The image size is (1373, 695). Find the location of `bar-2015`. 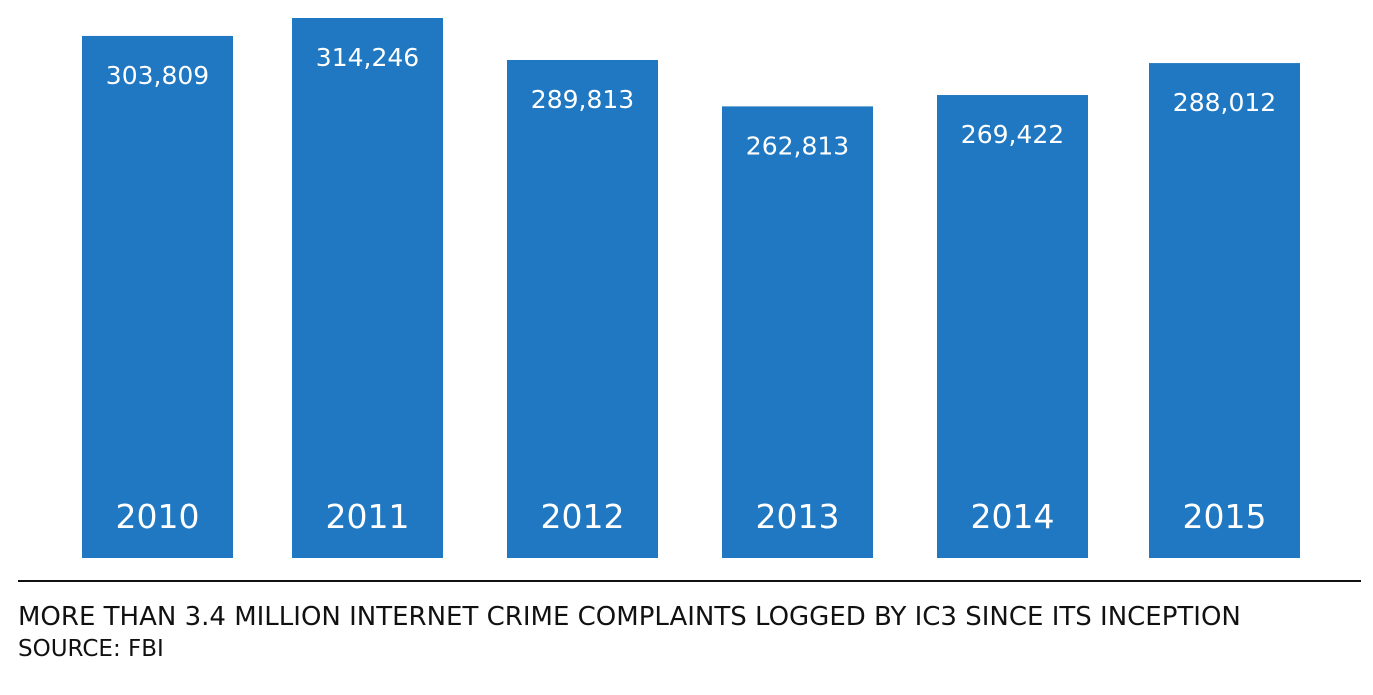

bar-2015 is located at coordinates (1224, 311).